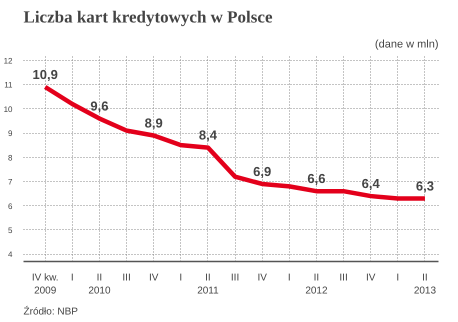 The height and width of the screenshot is (322, 458). Describe the element at coordinates (262, 171) in the screenshot. I see `data-label: 6,9` at that location.